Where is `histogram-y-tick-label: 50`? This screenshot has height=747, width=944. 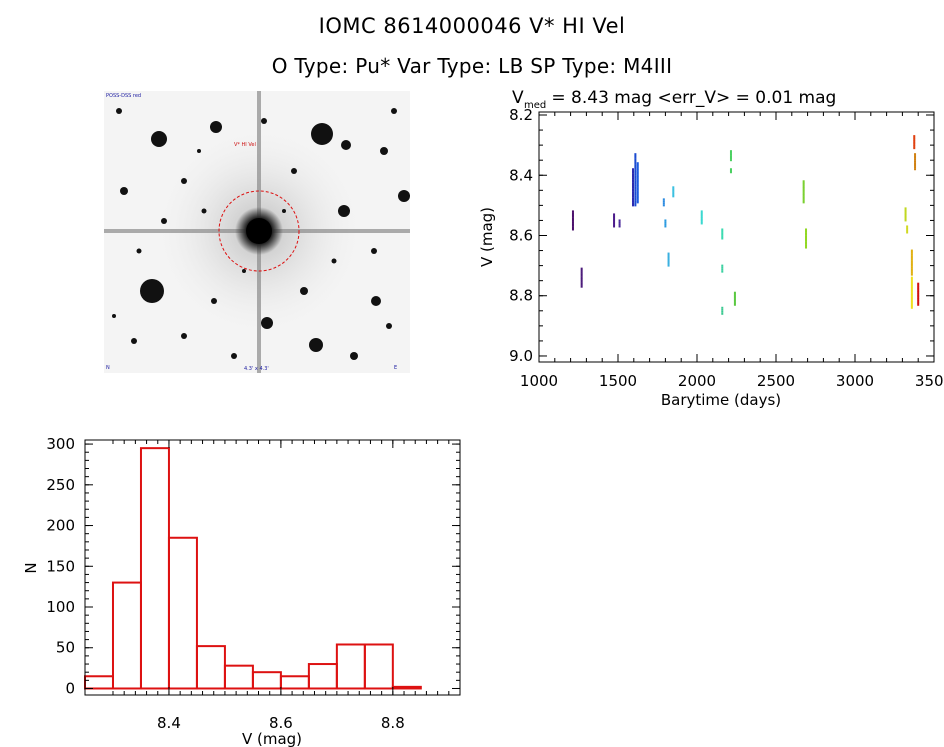 histogram-y-tick-label: 50 is located at coordinates (65, 648).